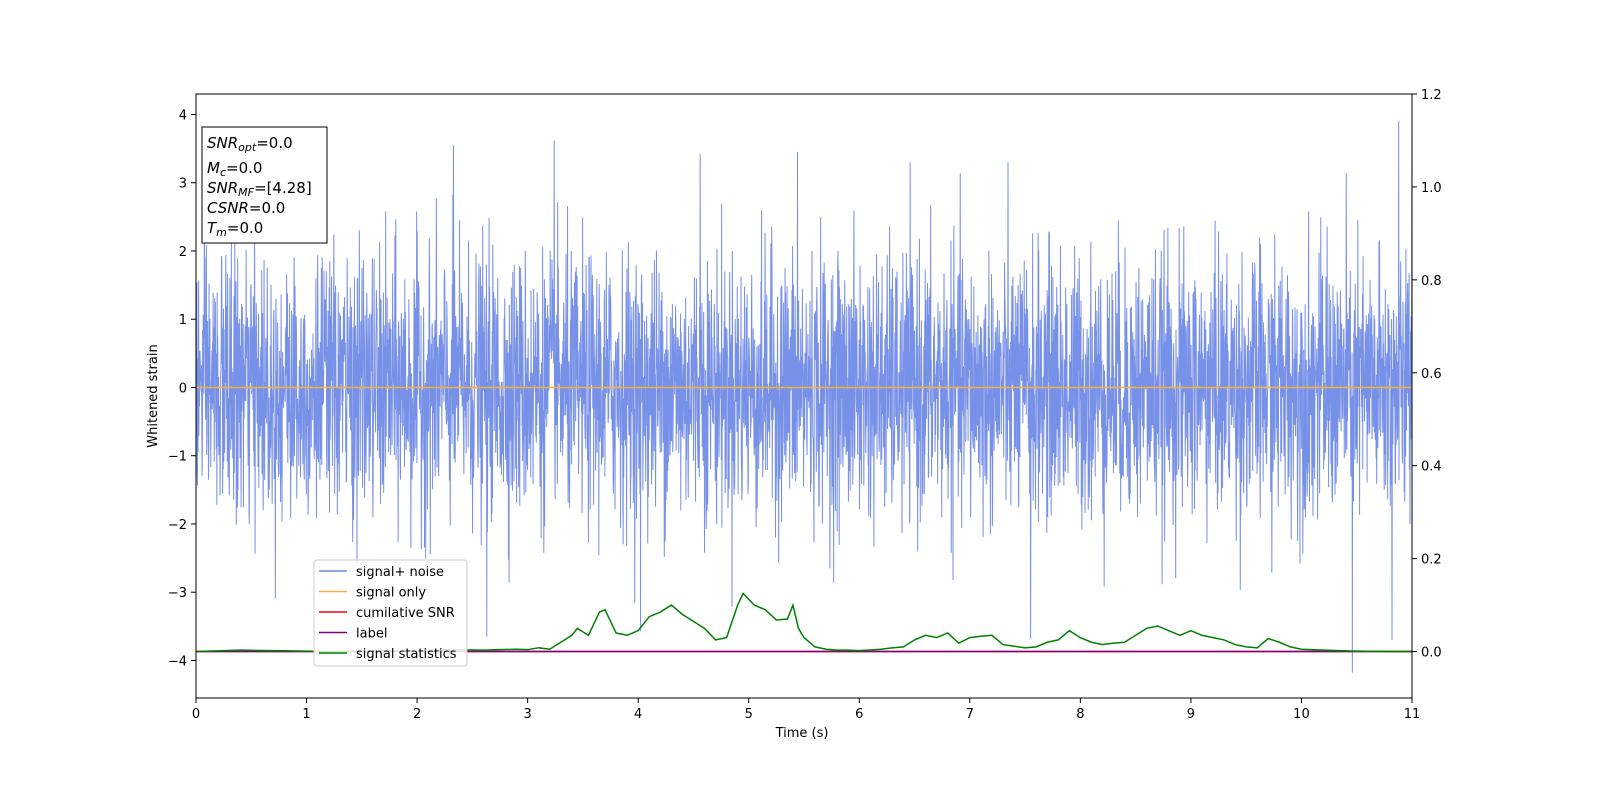 The image size is (1600, 800). Describe the element at coordinates (177, 593) in the screenshot. I see `y-tick-label: −3` at that location.